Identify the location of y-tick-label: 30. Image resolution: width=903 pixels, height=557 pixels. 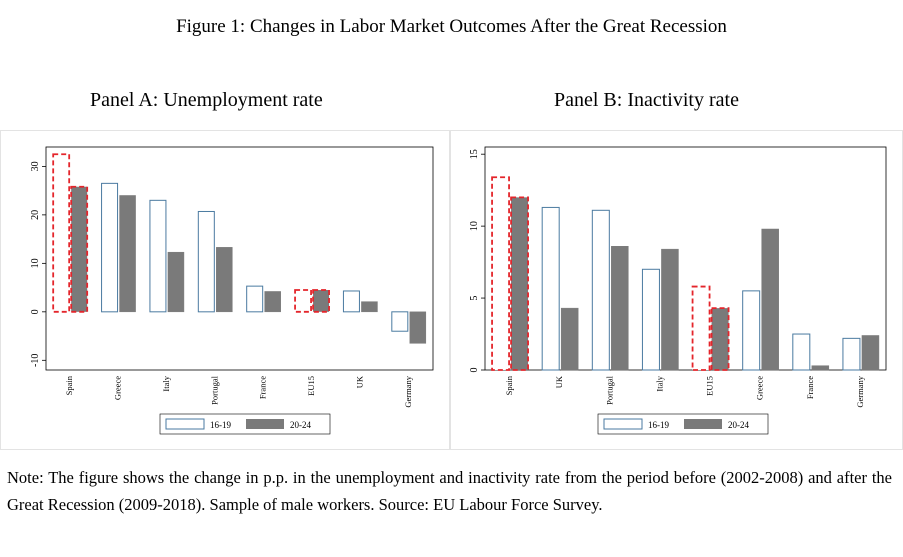
(35, 166).